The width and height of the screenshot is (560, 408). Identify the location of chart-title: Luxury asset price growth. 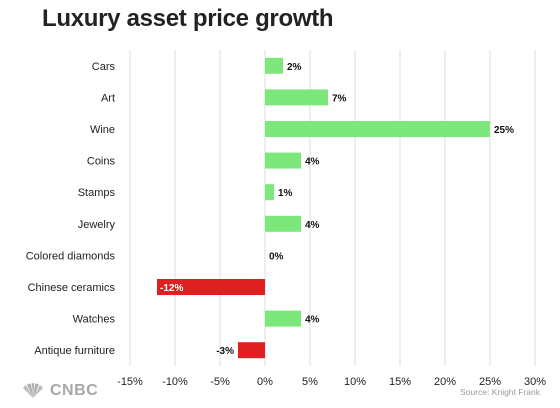
(188, 18).